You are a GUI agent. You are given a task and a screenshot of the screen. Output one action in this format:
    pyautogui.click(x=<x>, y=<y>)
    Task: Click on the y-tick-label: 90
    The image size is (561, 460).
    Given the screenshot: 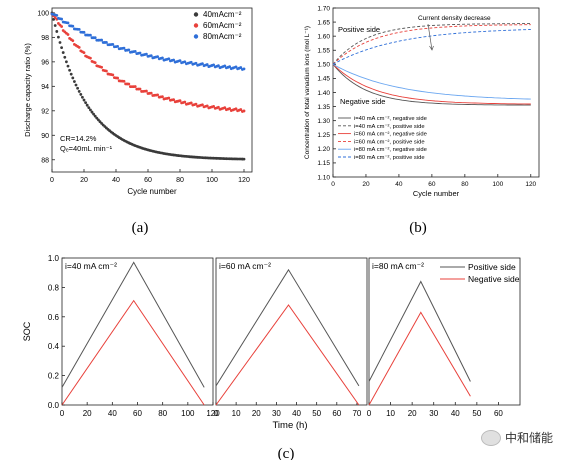 What is the action you would take?
    pyautogui.click(x=45, y=136)
    